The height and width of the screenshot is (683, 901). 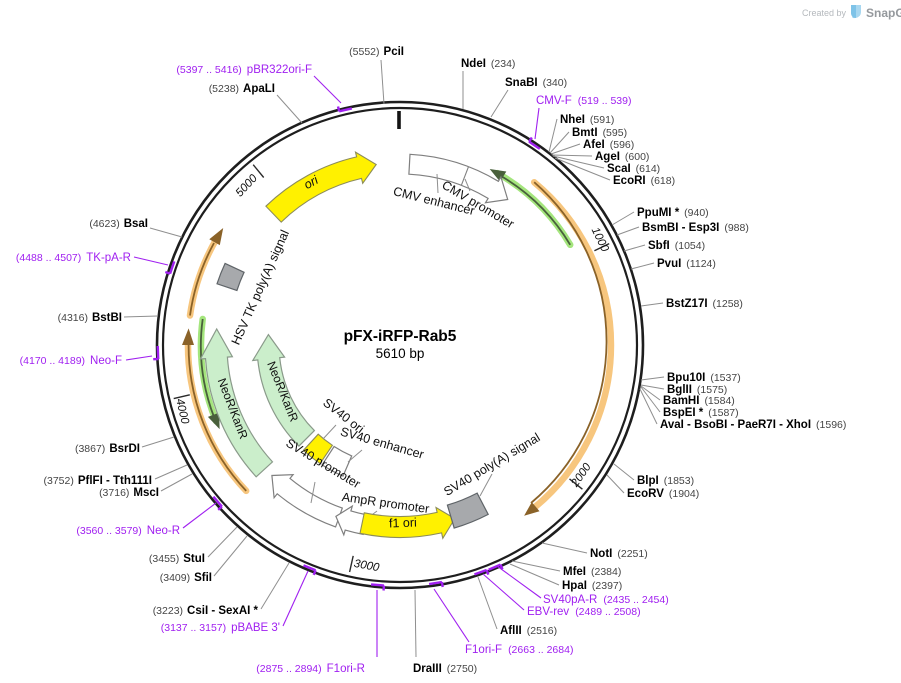 I want to click on svg-text:PvuI(1124): PvuI (1124), so click(x=686, y=264).